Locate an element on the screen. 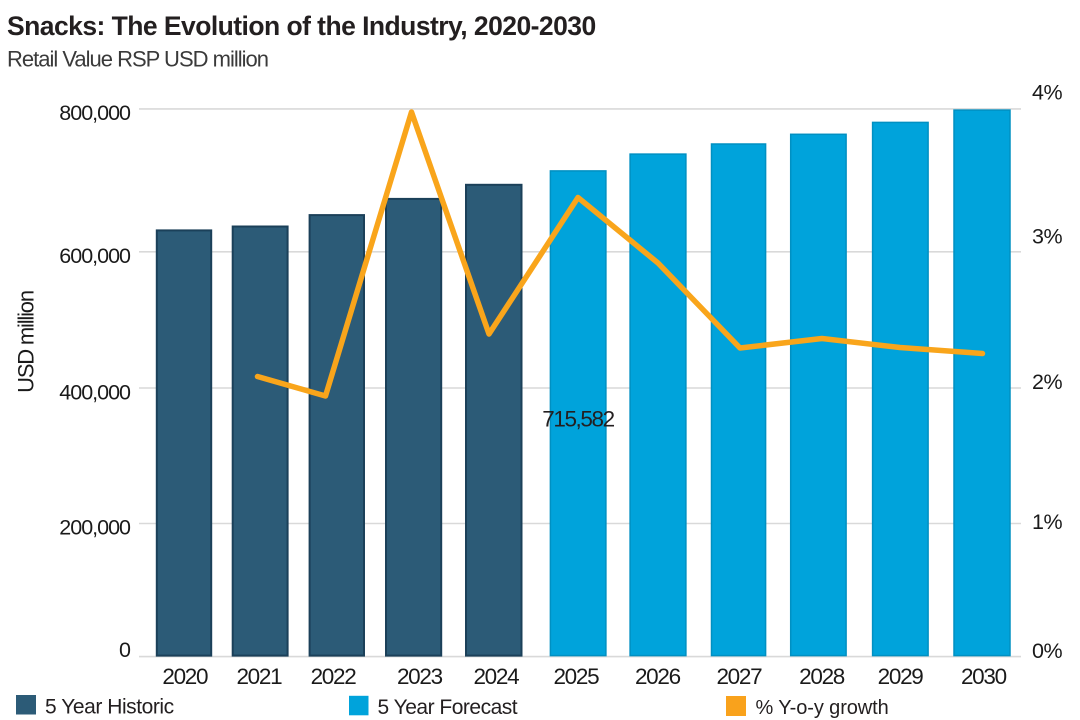 The height and width of the screenshot is (720, 1080). svg-text: 5 Year Historic is located at coordinates (109, 707).